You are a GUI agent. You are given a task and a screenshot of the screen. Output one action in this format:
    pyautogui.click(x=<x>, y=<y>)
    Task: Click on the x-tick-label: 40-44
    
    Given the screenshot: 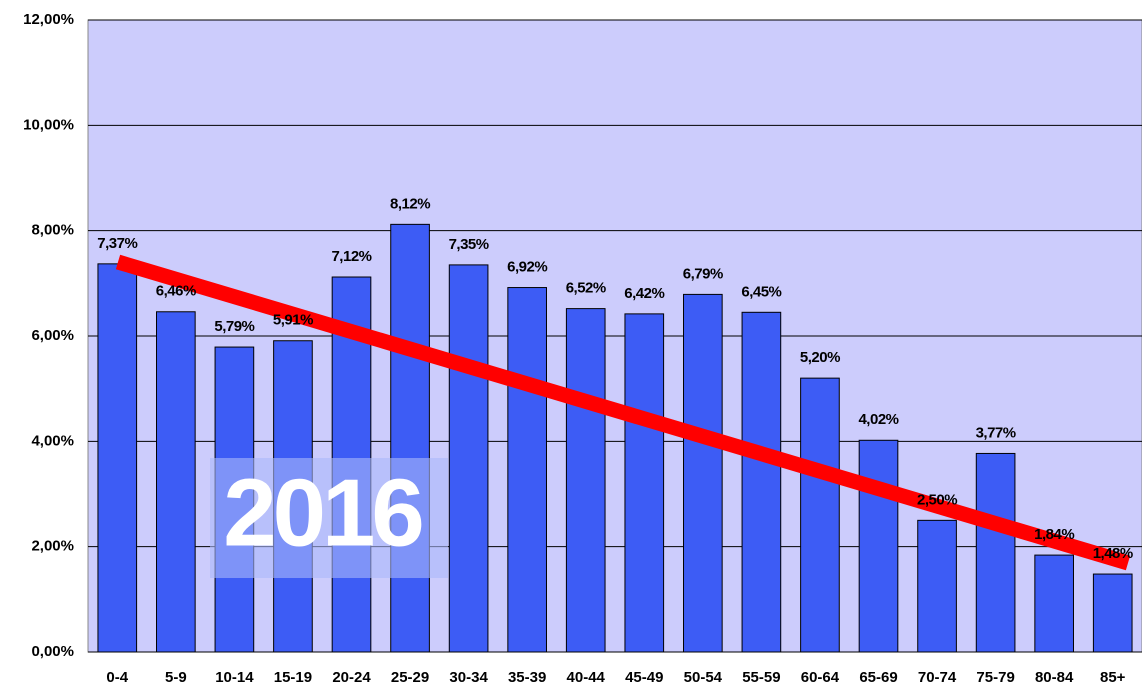 What is the action you would take?
    pyautogui.click(x=586, y=677)
    